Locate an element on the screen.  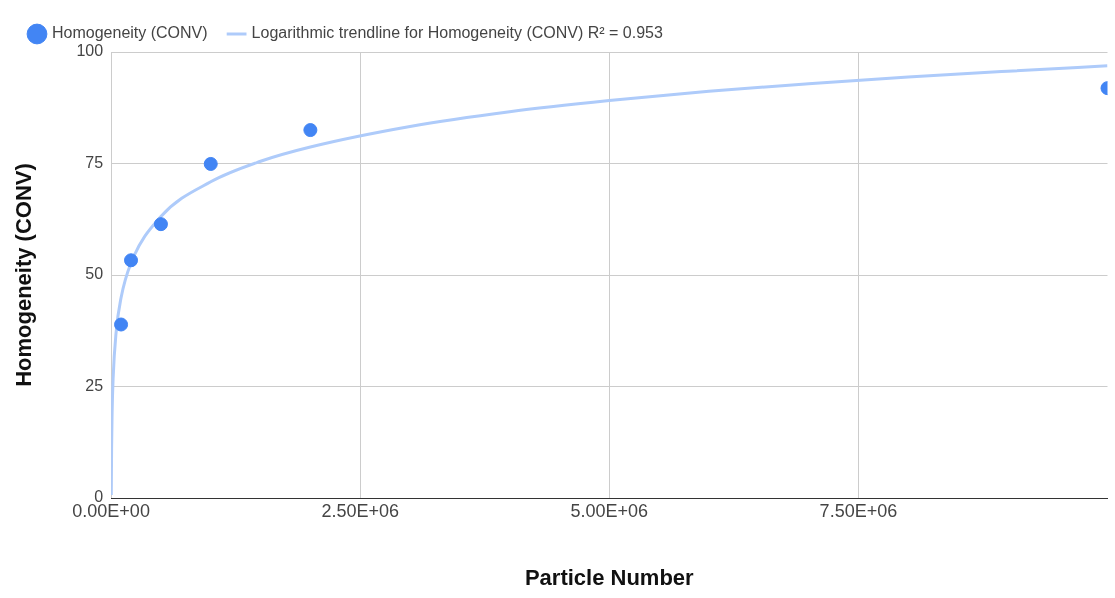
y-tick-label: 75 is located at coordinates (94, 162).